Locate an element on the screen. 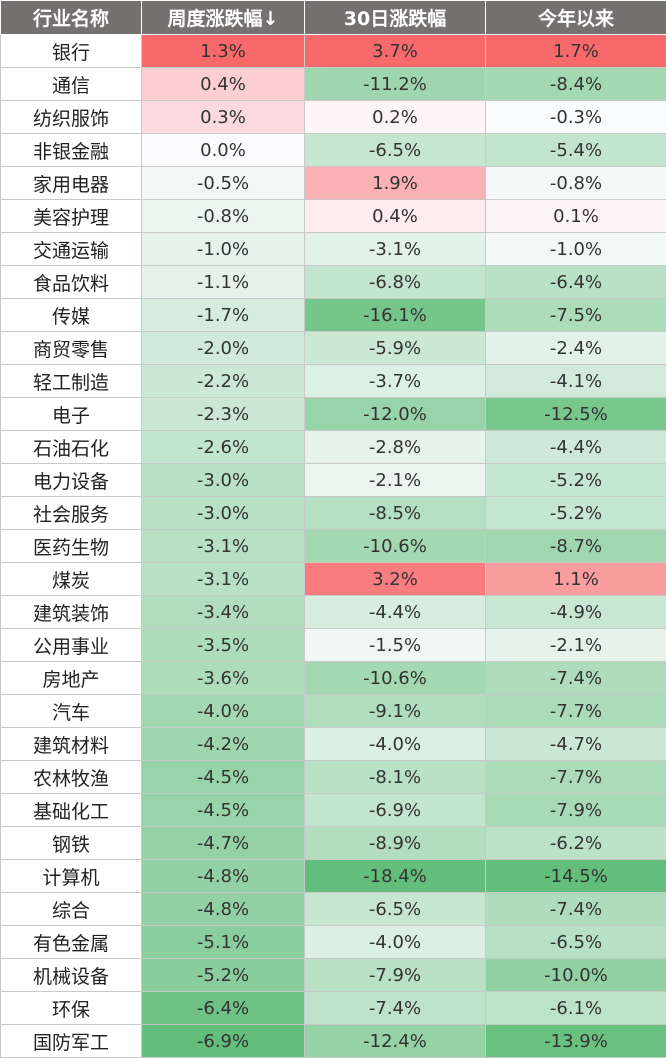 The height and width of the screenshot is (1058, 666). industry-name-cell: 传媒 is located at coordinates (71, 315).